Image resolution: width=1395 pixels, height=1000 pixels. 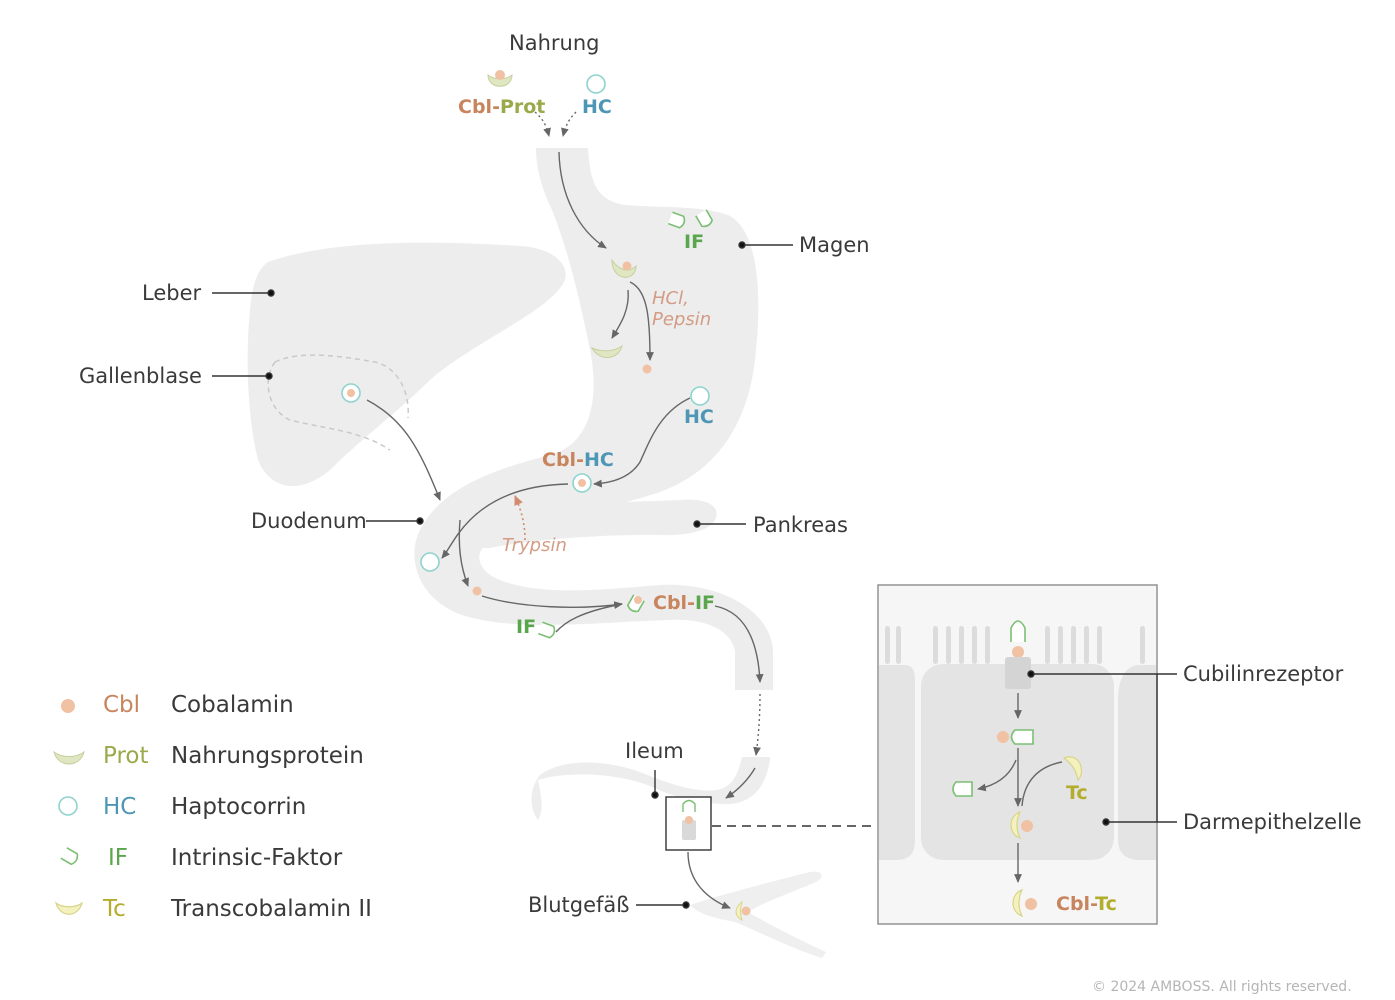 I want to click on food-cbl-prot-label: Cbl-Prot, so click(x=501, y=107).